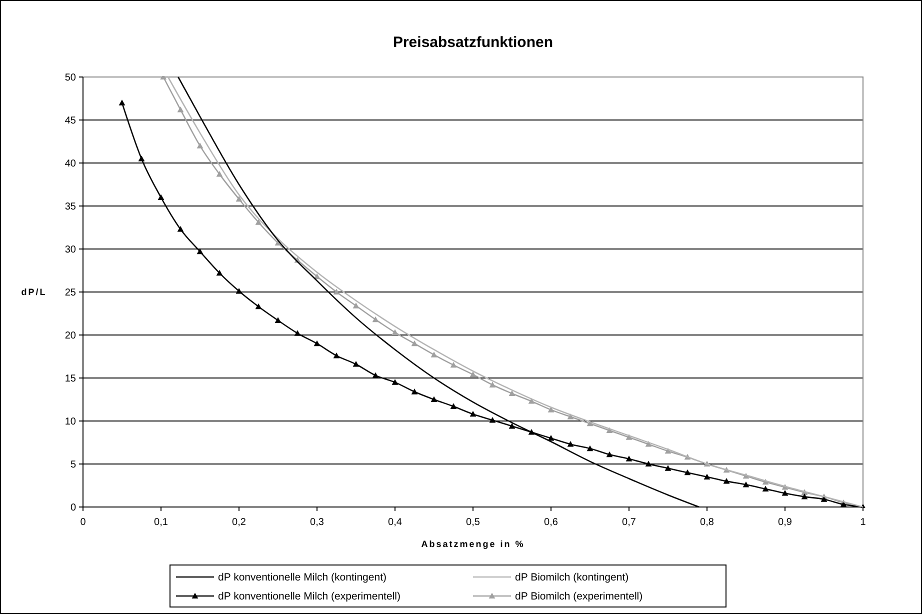 This screenshot has width=922, height=614. Describe the element at coordinates (572, 578) in the screenshot. I see `legend-label: dP Biomilch (kontingent)` at that location.